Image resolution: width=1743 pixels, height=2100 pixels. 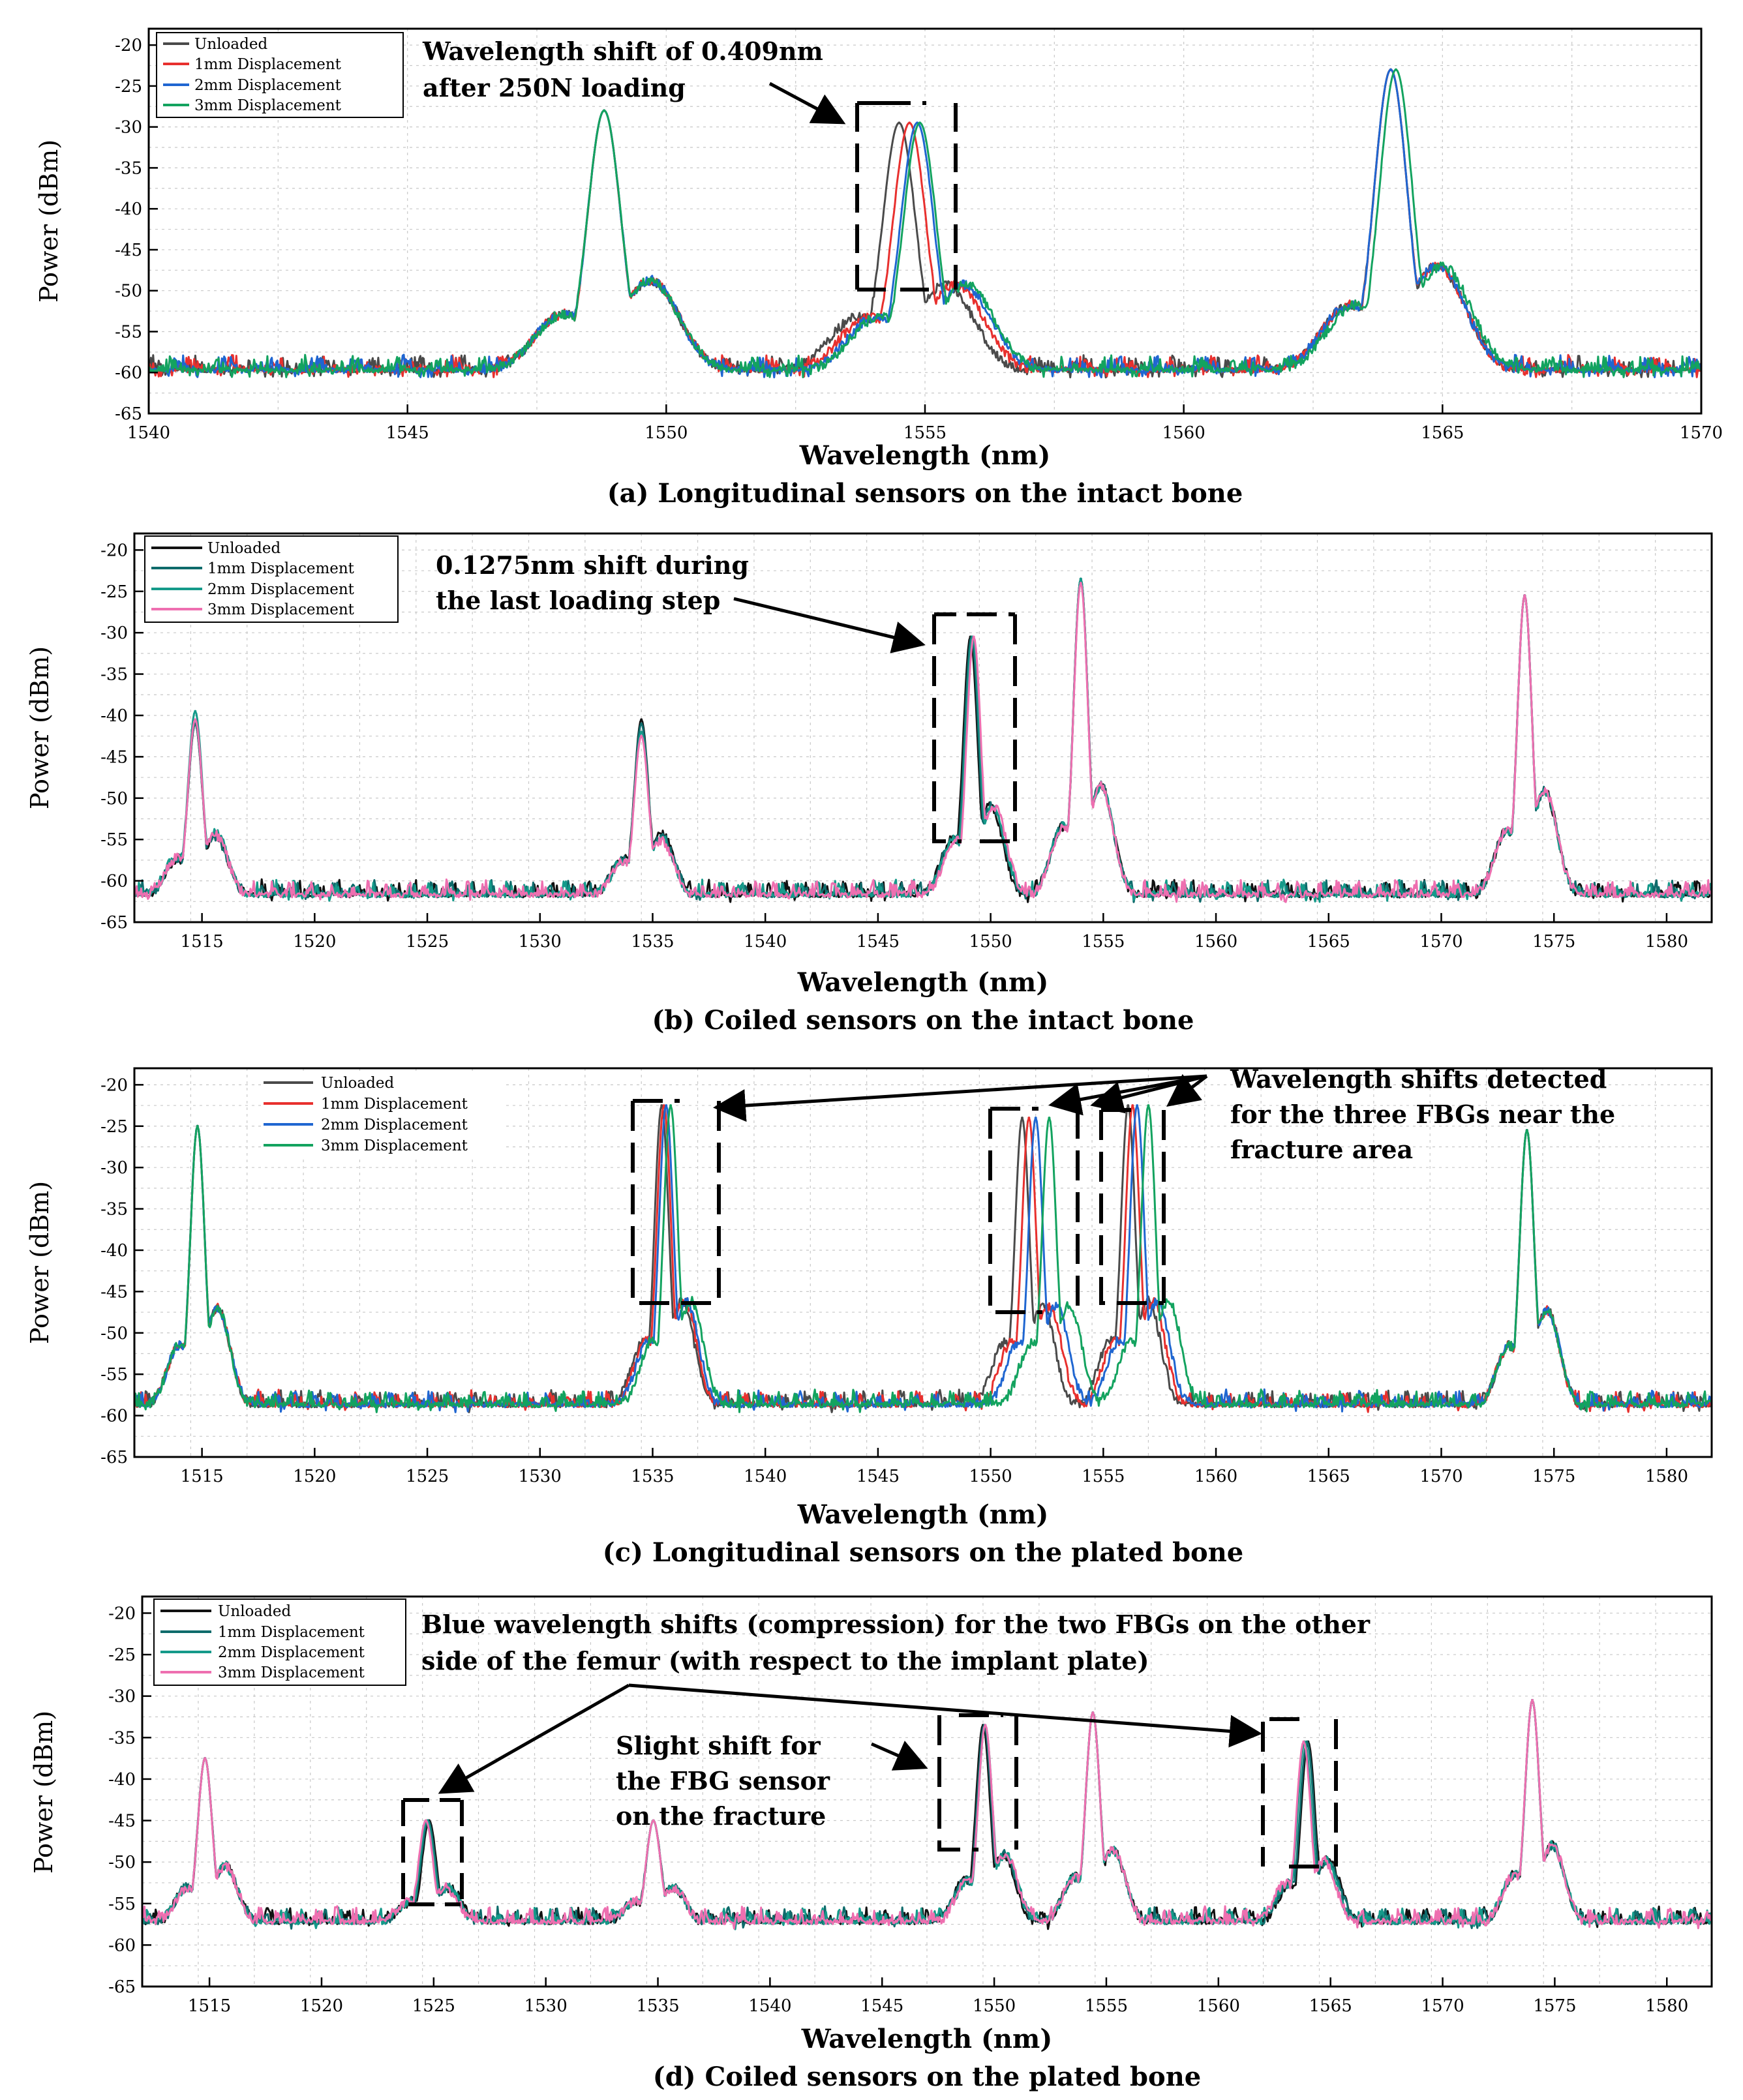 I want to click on x-tick-label: 1525, so click(x=428, y=1476).